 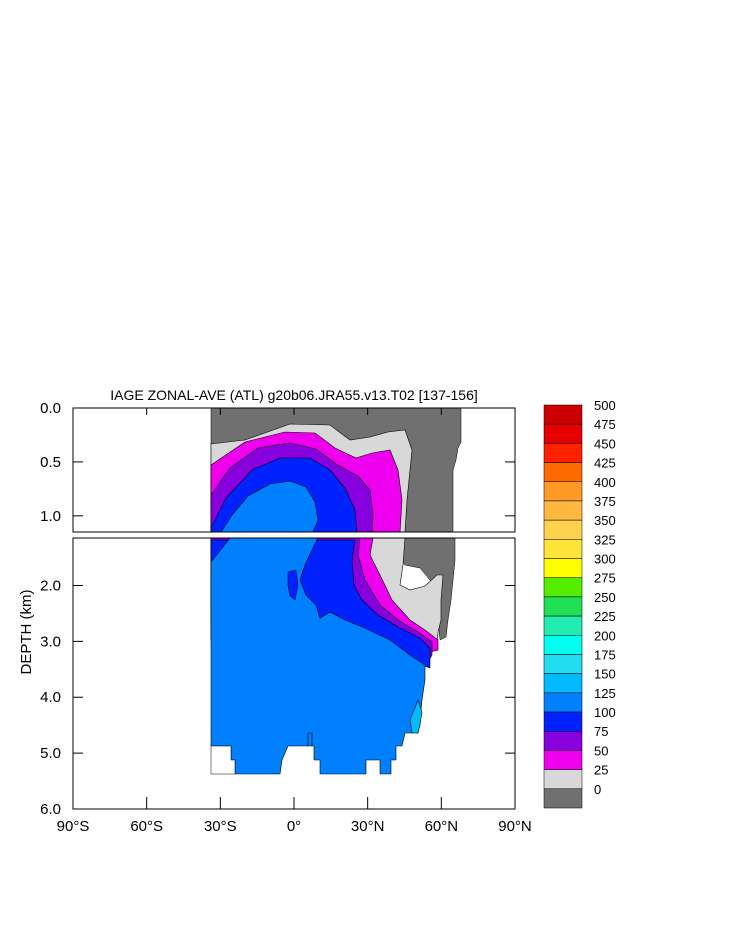 I want to click on upper-panel, so click(x=294, y=470).